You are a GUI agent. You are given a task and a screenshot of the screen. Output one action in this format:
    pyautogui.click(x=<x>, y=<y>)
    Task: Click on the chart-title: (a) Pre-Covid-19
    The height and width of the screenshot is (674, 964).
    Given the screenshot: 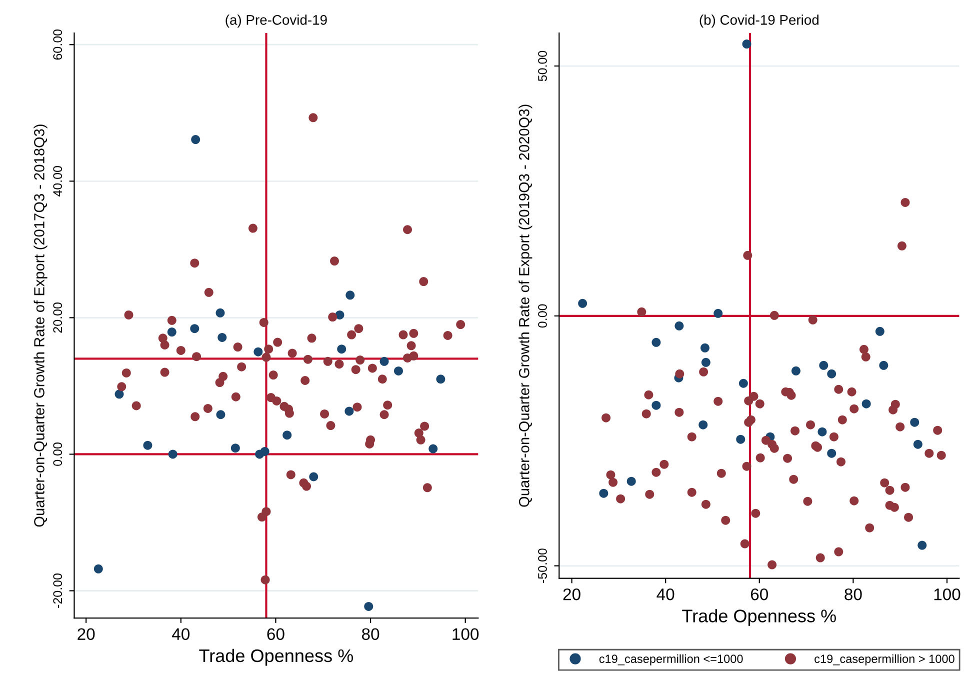 What is the action you would take?
    pyautogui.click(x=276, y=21)
    